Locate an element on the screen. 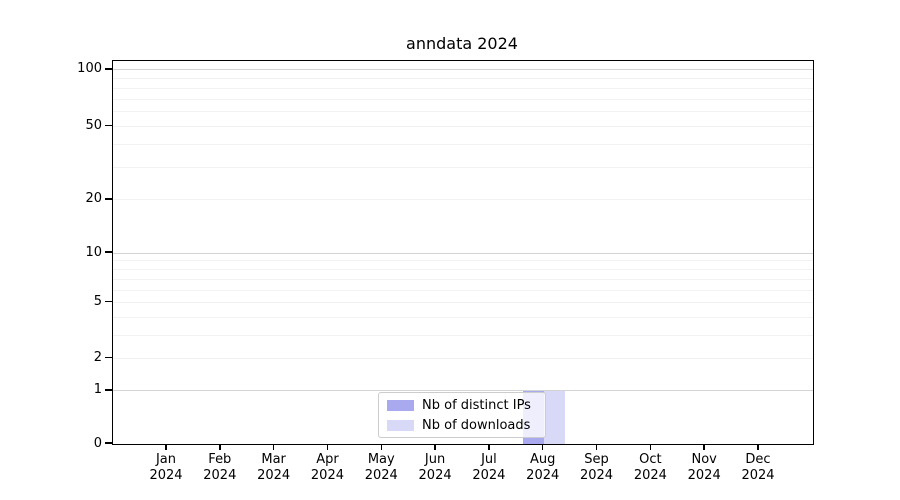 The width and height of the screenshot is (900, 500). y-tick-label: 0 is located at coordinates (97, 443).